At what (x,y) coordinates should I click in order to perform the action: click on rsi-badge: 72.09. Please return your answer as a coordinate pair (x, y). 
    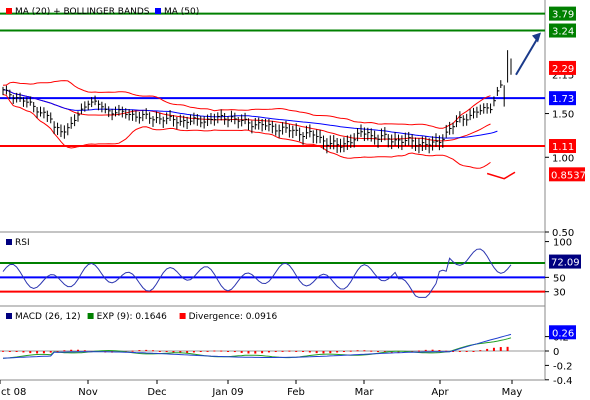
    Looking at the image, I should click on (565, 263).